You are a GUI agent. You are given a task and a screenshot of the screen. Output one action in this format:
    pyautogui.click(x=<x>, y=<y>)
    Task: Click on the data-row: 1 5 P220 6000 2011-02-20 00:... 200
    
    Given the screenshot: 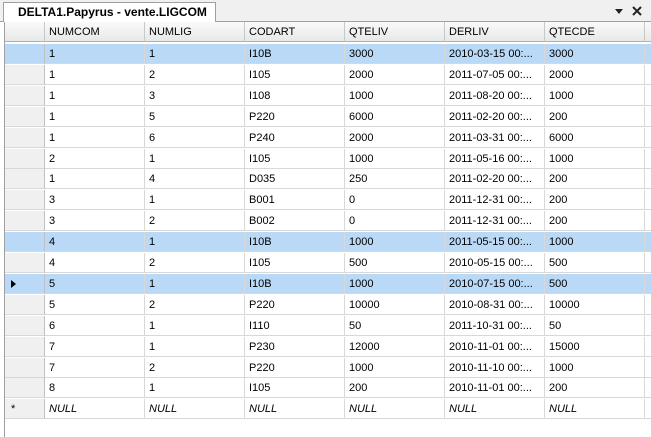 What is the action you would take?
    pyautogui.click(x=328, y=117)
    